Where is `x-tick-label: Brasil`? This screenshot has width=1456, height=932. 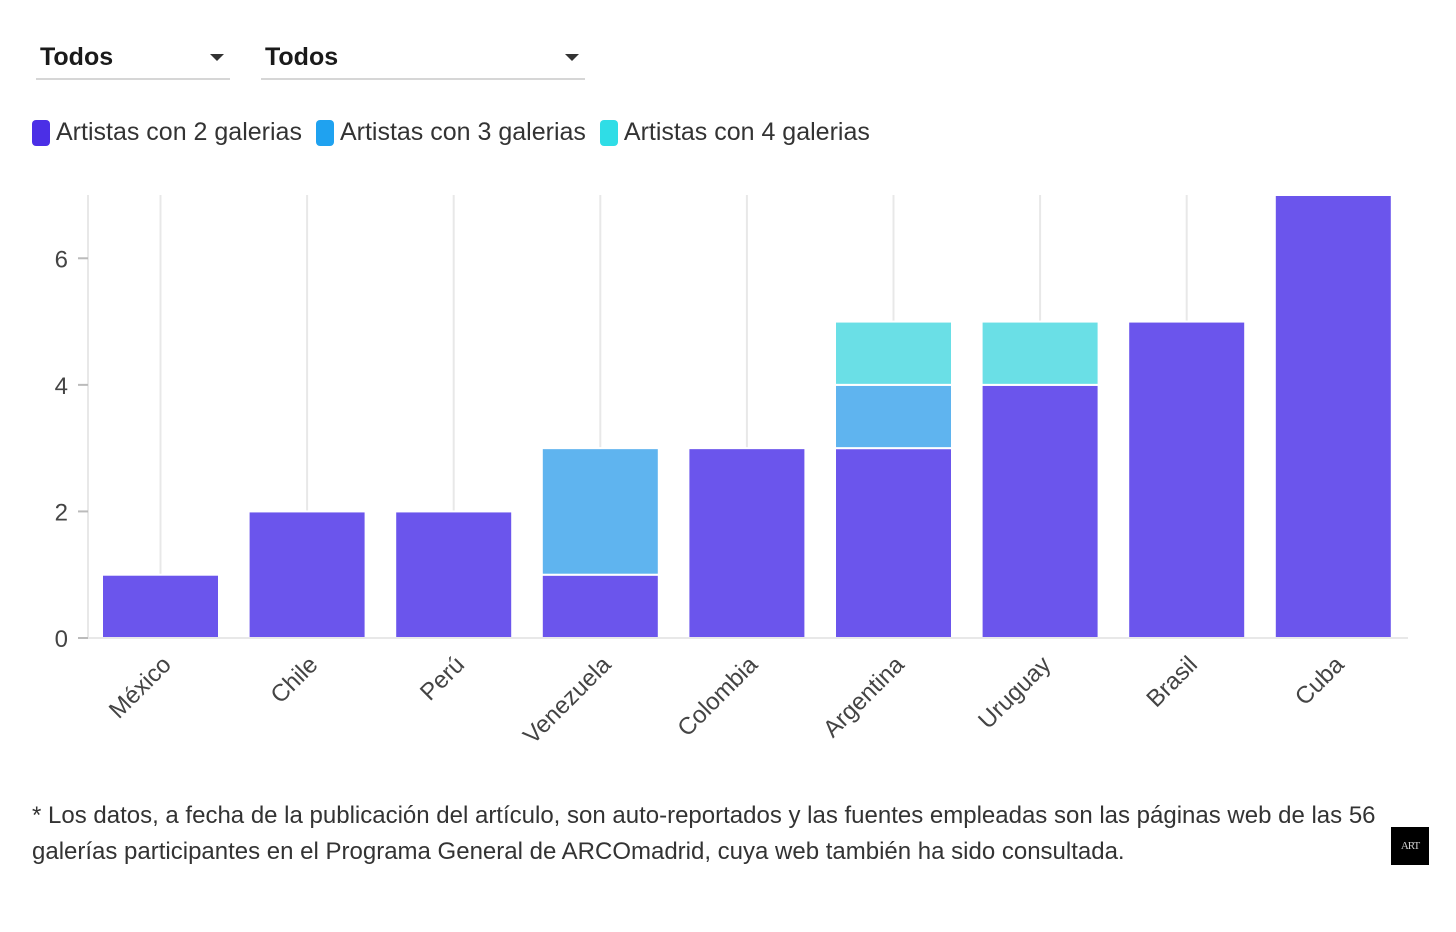
x-tick-label: Brasil is located at coordinates (1172, 682).